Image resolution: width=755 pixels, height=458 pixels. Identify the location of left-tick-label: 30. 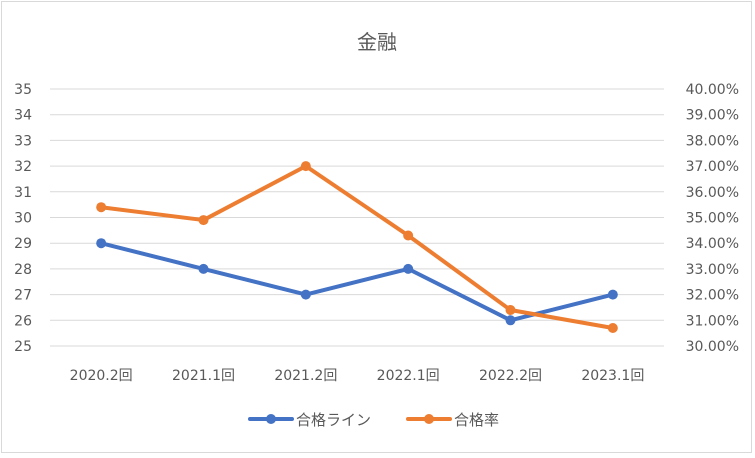
(23, 219).